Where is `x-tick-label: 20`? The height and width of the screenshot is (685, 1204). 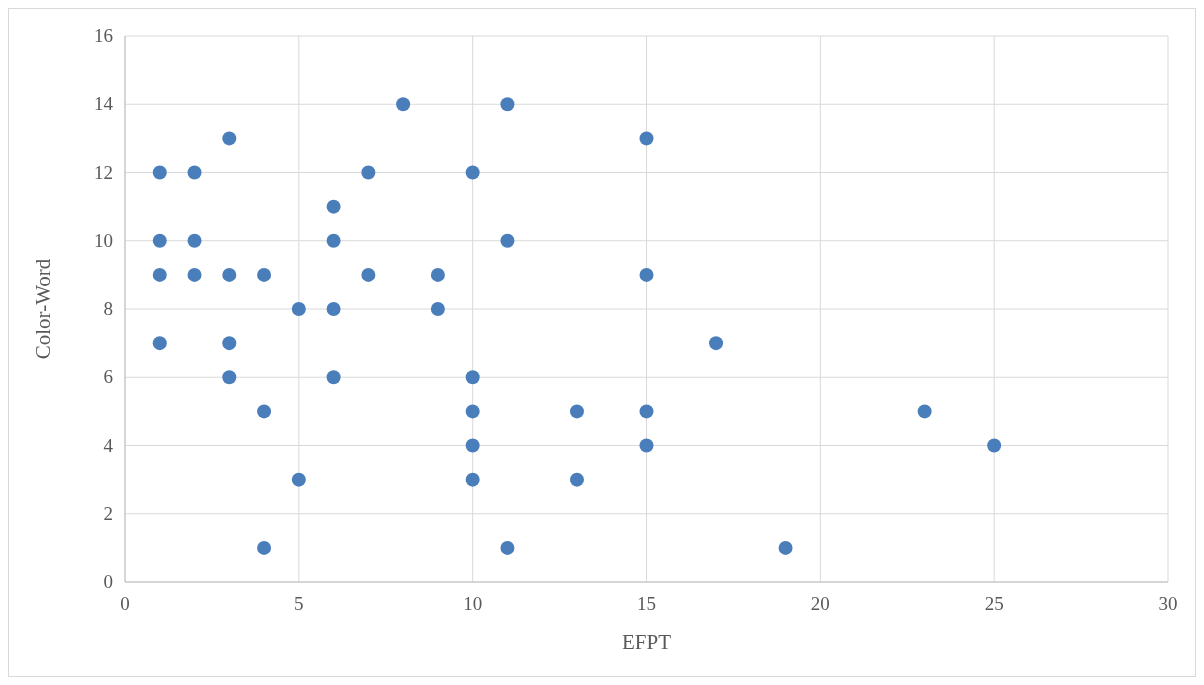
x-tick-label: 20 is located at coordinates (820, 603).